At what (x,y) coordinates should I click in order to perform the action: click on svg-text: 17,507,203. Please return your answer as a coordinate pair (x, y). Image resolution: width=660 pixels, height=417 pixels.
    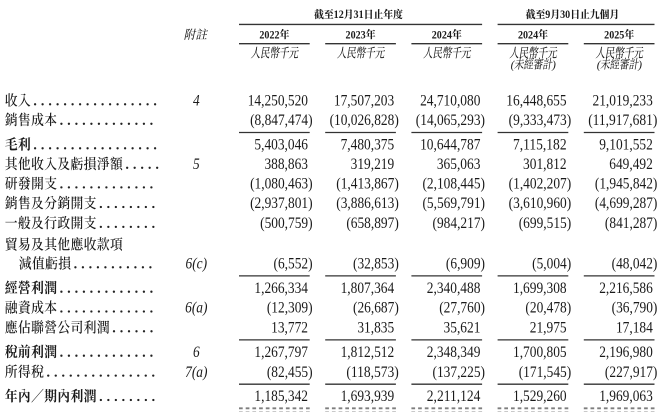
    Looking at the image, I should click on (364, 101).